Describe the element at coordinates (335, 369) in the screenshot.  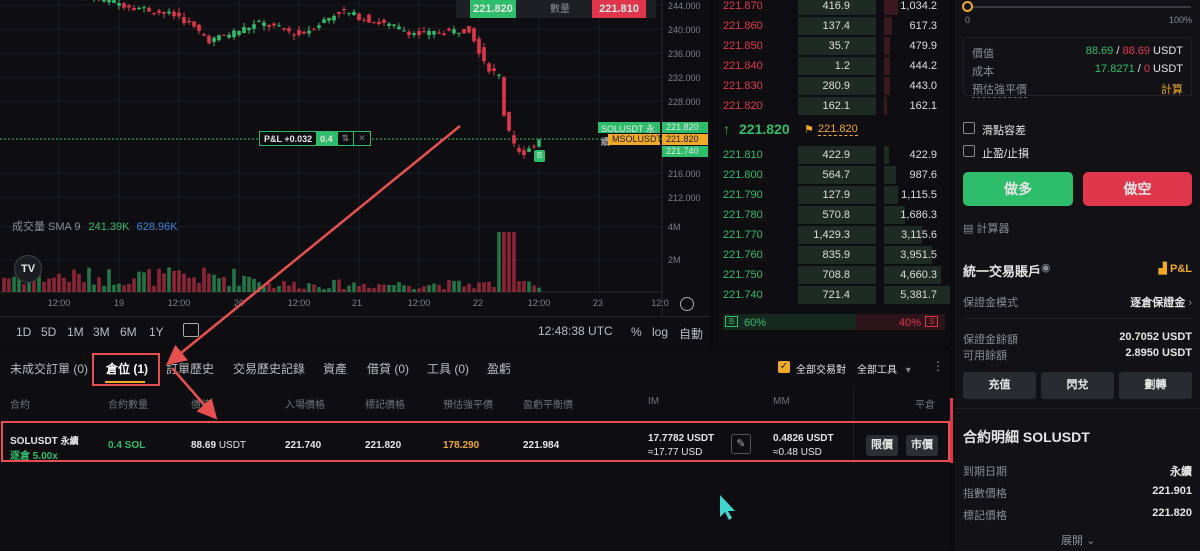
I see `tab-4: 資產` at that location.